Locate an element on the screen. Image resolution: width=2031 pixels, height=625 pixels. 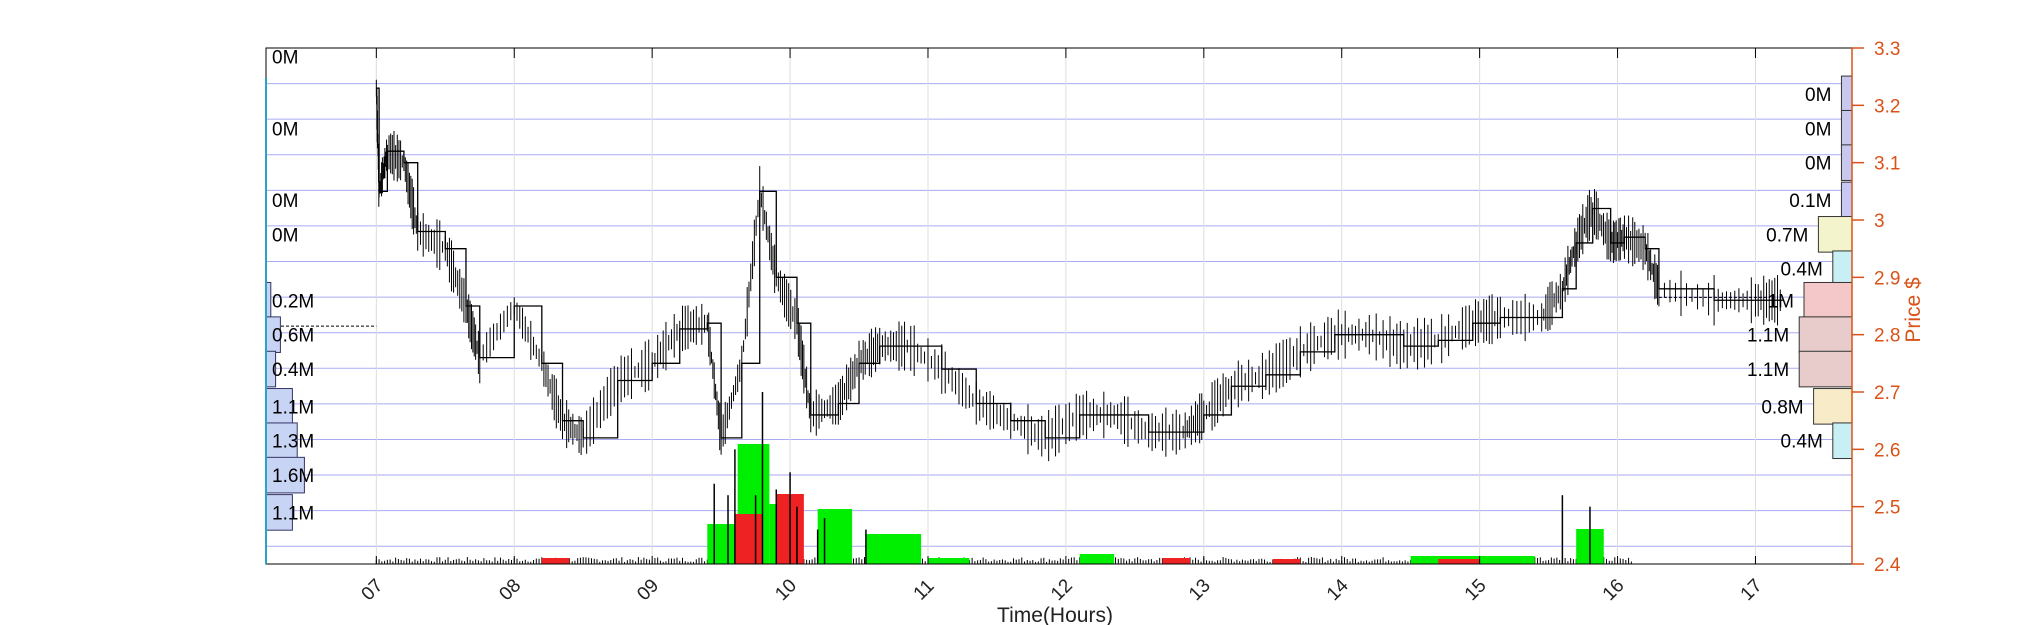
x-tick-label: 14 is located at coordinates (1338, 590).